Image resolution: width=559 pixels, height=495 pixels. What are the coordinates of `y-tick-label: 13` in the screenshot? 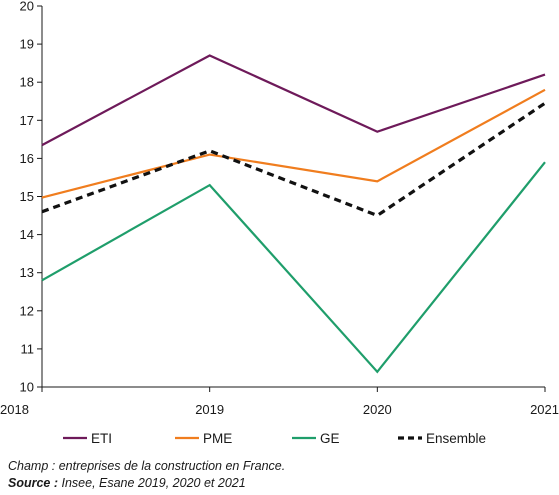 It's located at (27, 272).